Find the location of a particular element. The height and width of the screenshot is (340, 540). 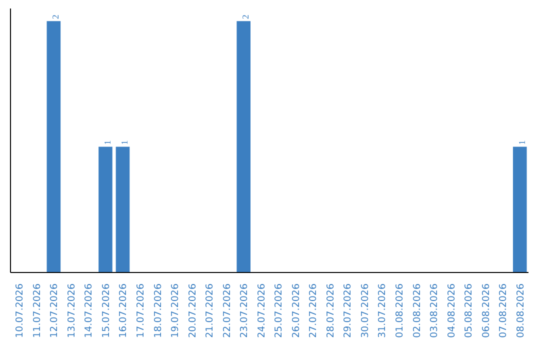

x-tick-label: 16.07.2026 is located at coordinates (124, 310).